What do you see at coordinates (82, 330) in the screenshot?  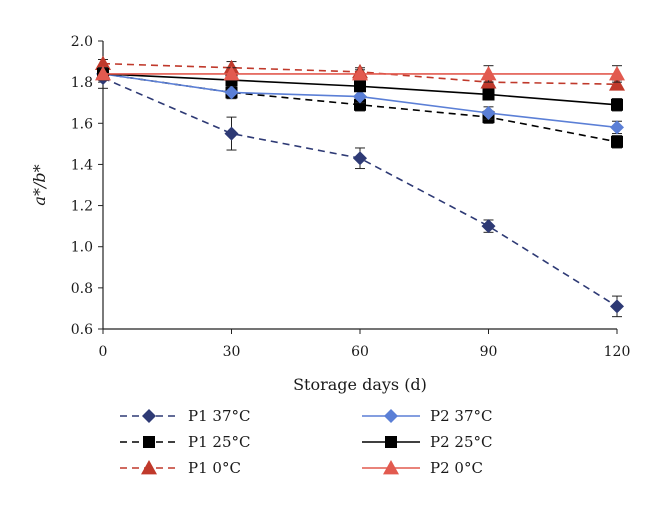 I see `y-tick-label: 0.6` at bounding box center [82, 330].